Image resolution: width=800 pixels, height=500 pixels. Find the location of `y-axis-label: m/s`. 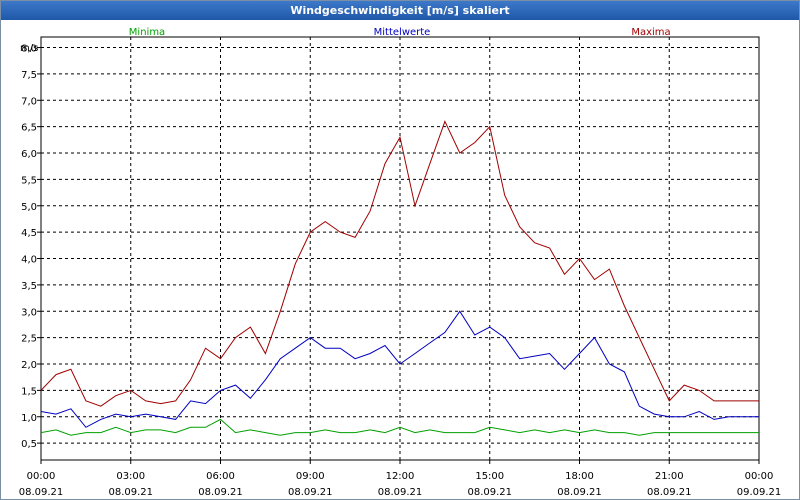

y-axis-label: m/s is located at coordinates (29, 48).